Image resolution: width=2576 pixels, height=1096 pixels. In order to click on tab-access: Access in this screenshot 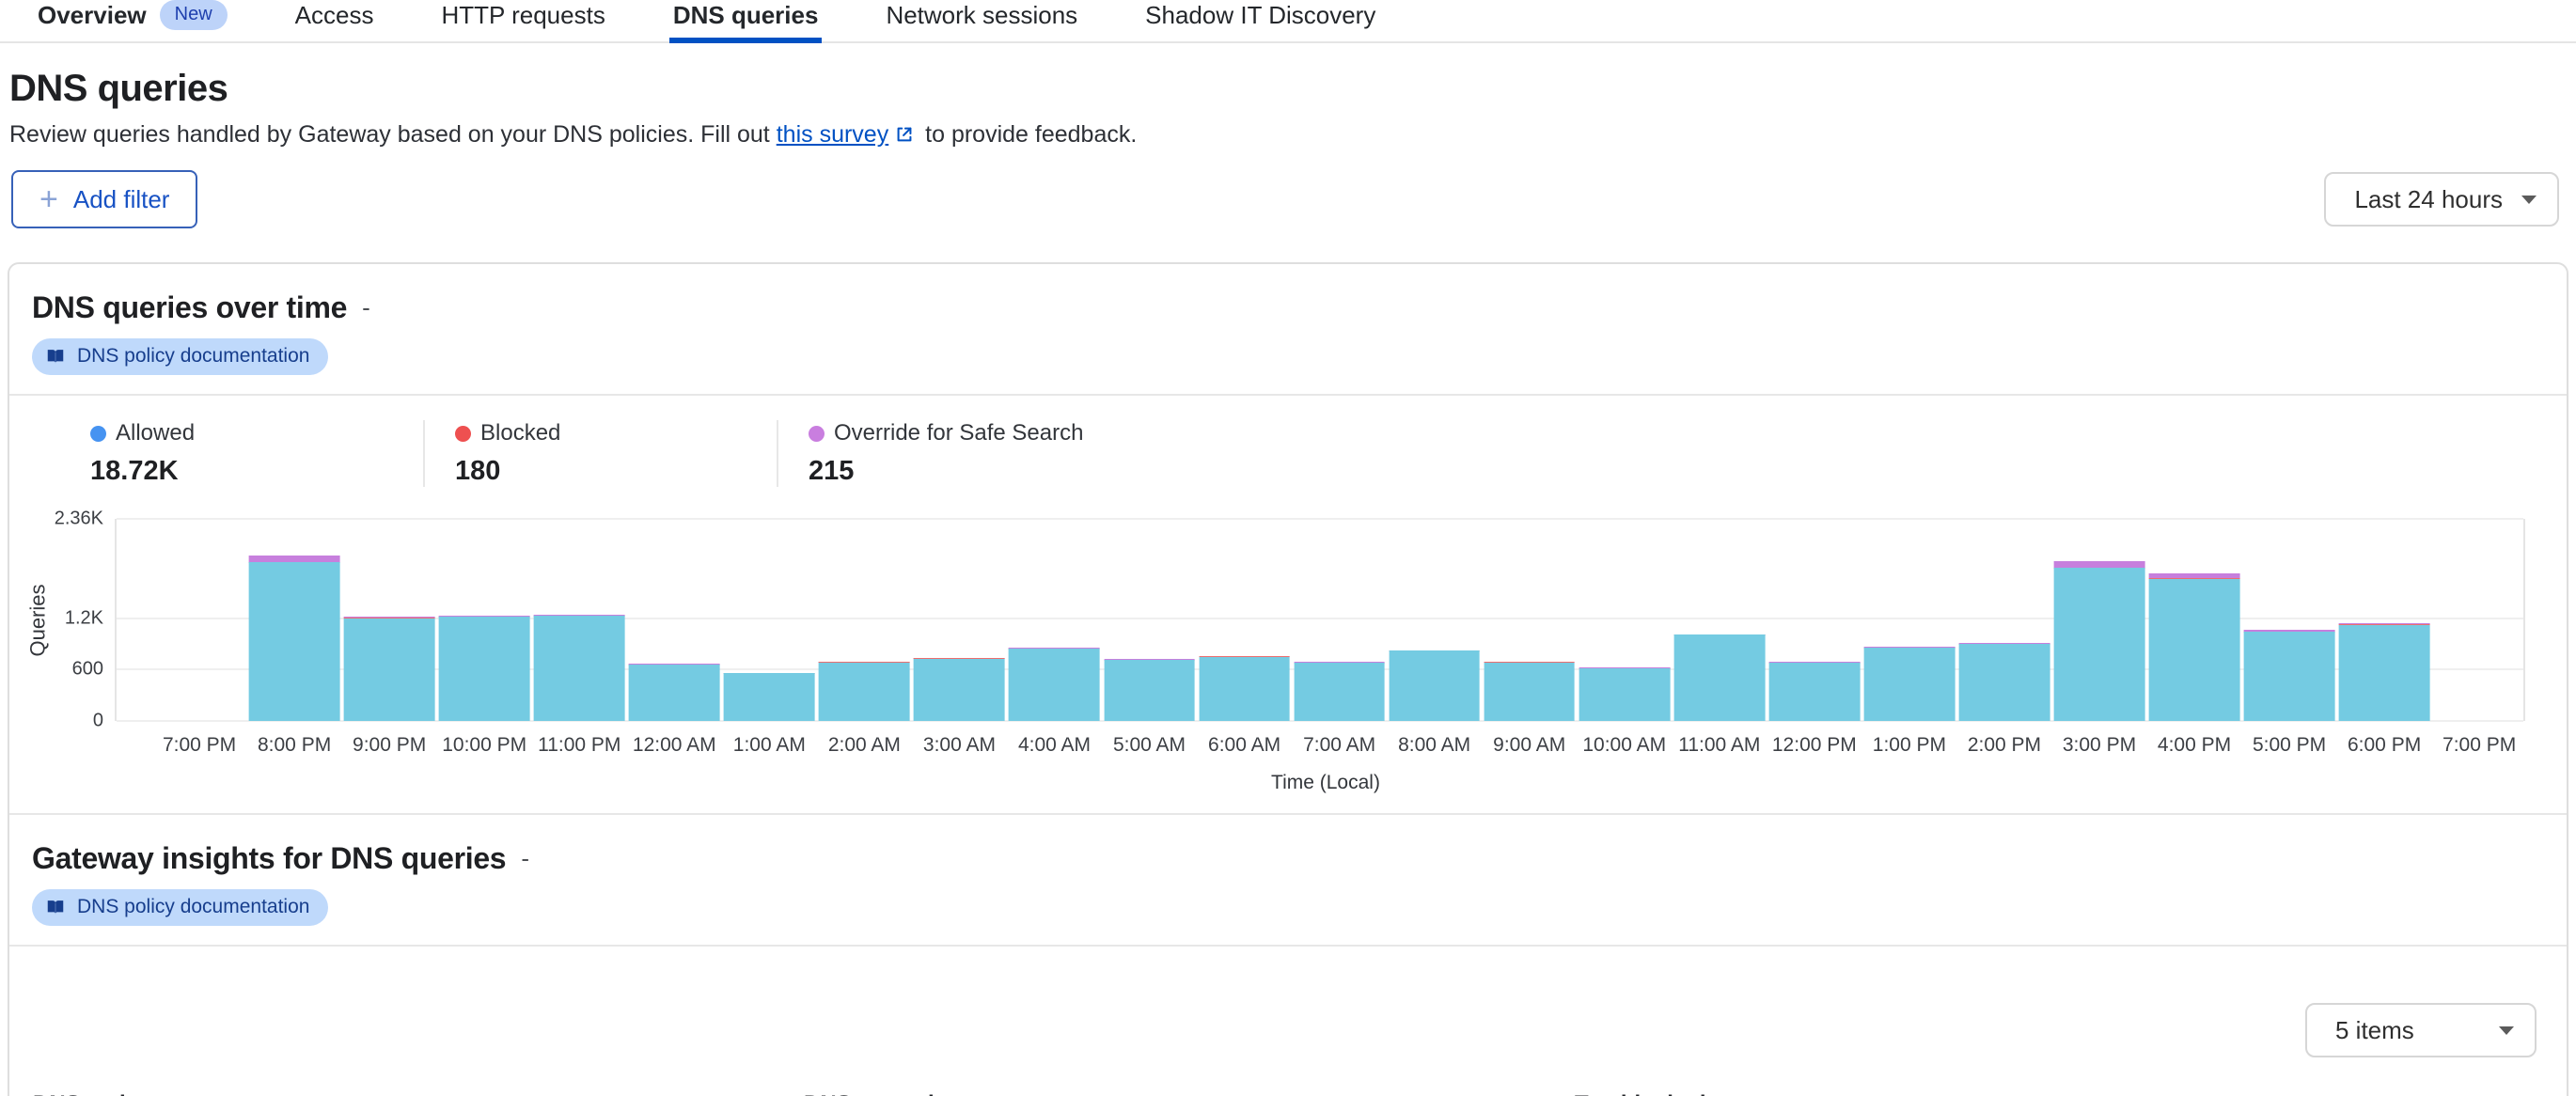, I will do `click(334, 21)`.